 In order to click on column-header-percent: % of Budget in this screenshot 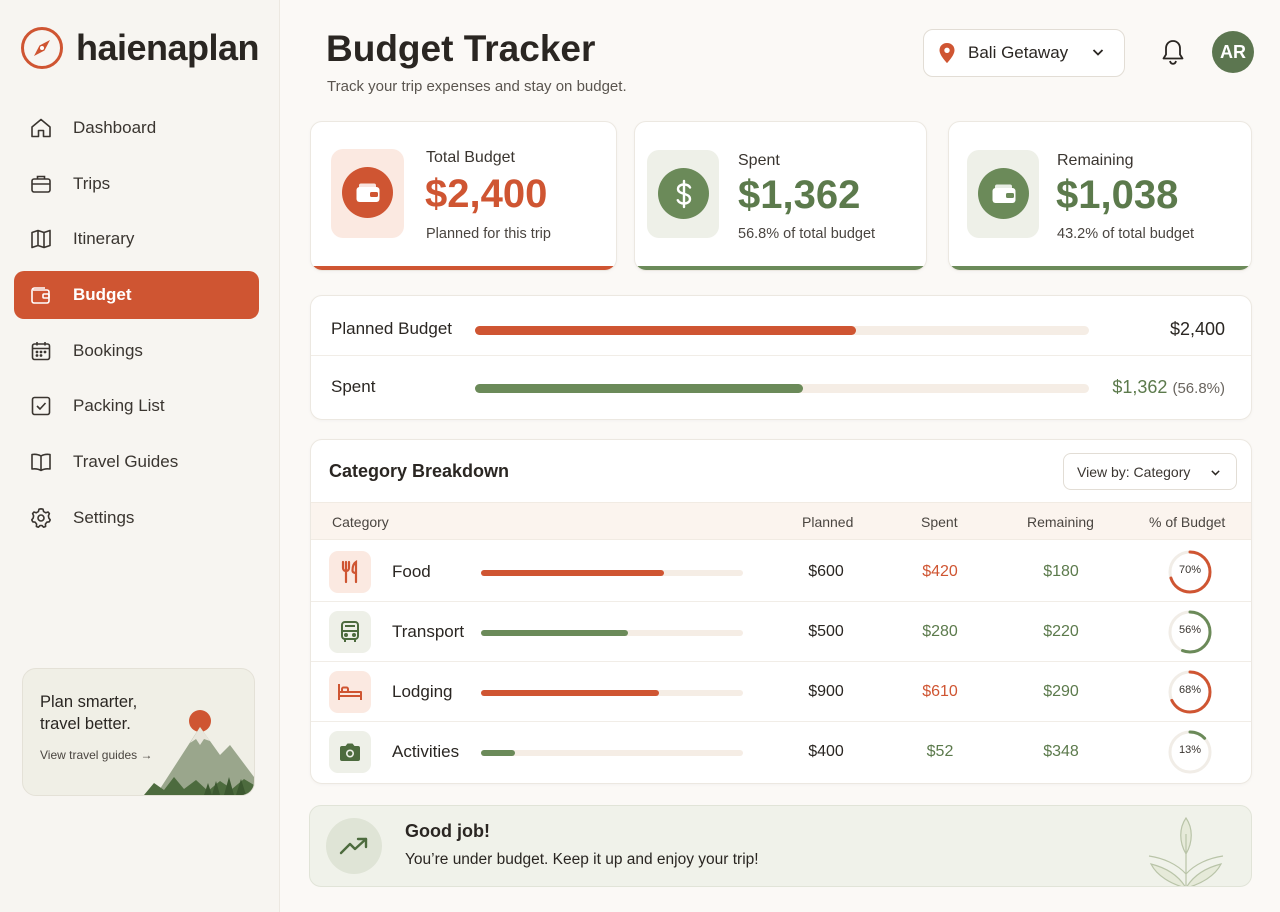, I will do `click(1187, 522)`.